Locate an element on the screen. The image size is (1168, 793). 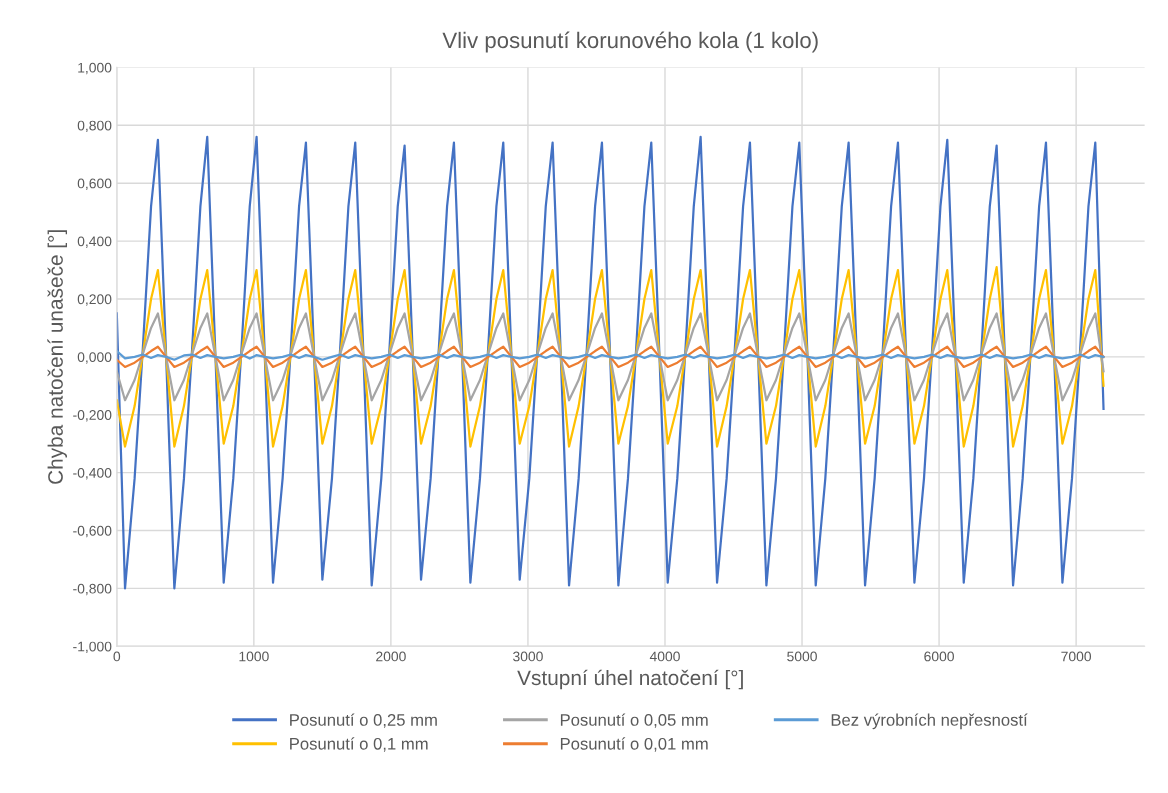
y-tick-label: 0,800 is located at coordinates (94, 126).